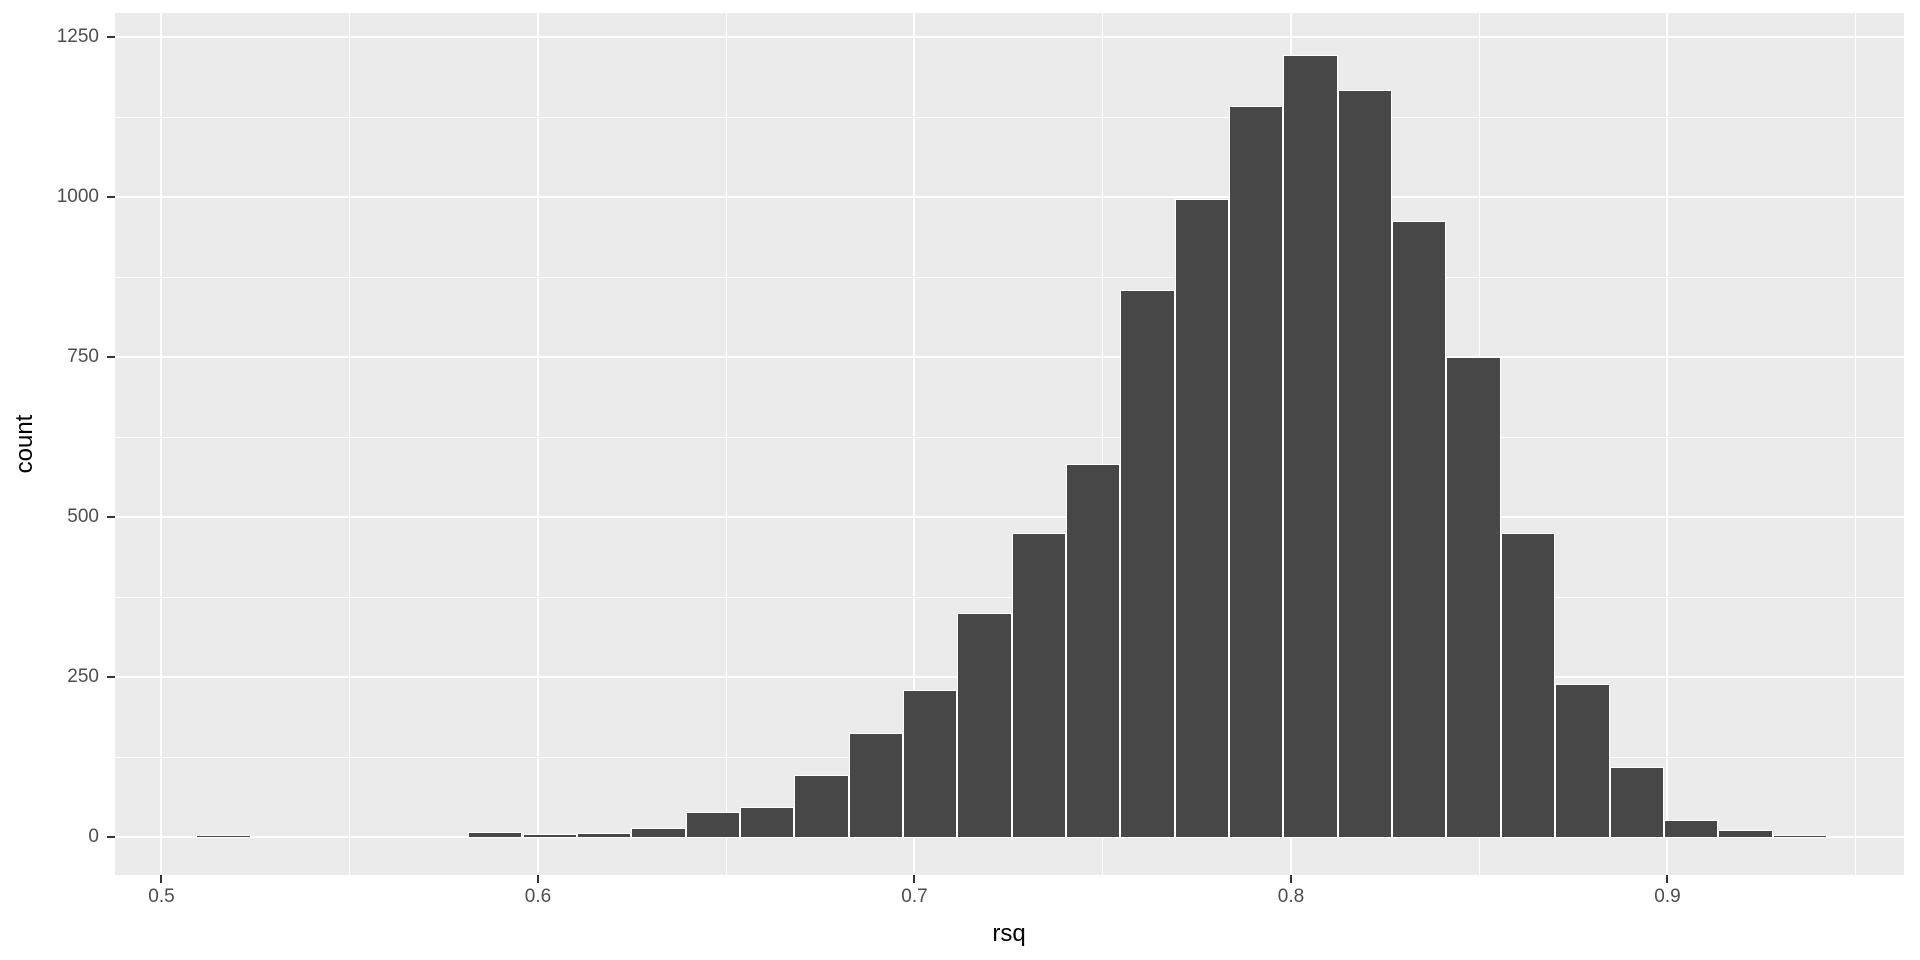  What do you see at coordinates (83, 677) in the screenshot?
I see `y-axis-tick-label: 250` at bounding box center [83, 677].